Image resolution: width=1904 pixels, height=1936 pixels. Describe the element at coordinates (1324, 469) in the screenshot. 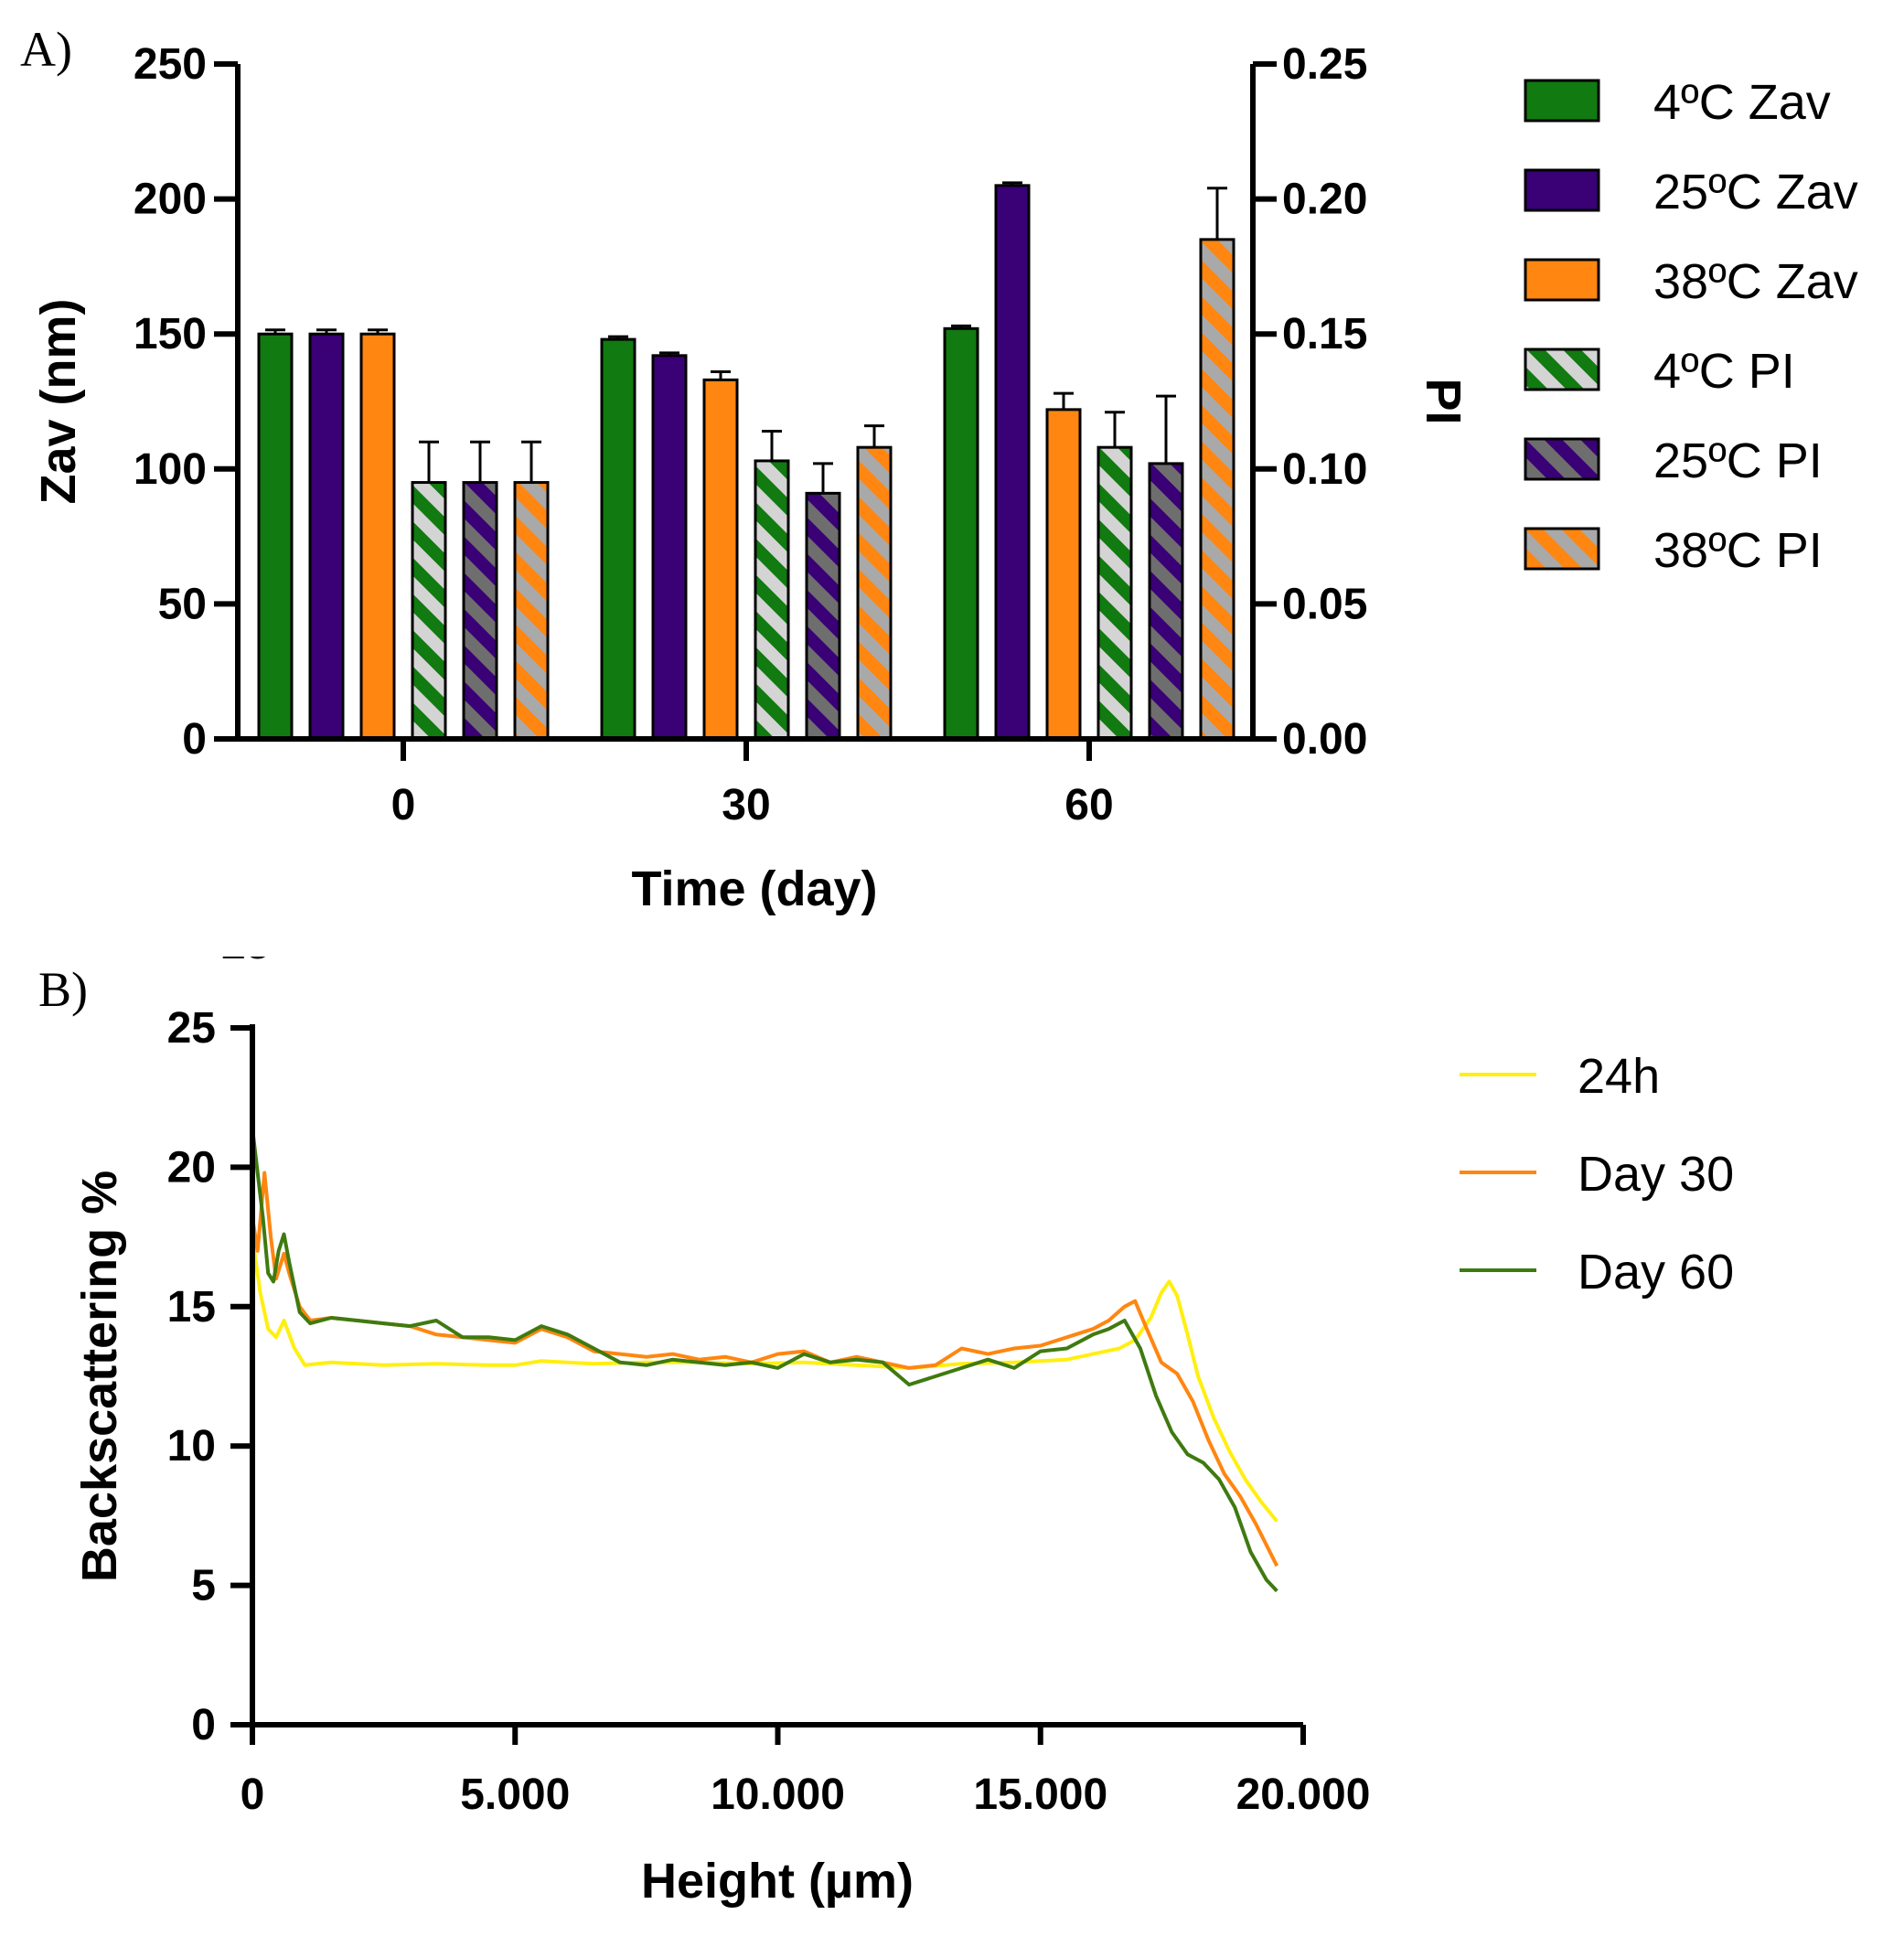

I see `right-y-tick-label-2: 0.10` at that location.